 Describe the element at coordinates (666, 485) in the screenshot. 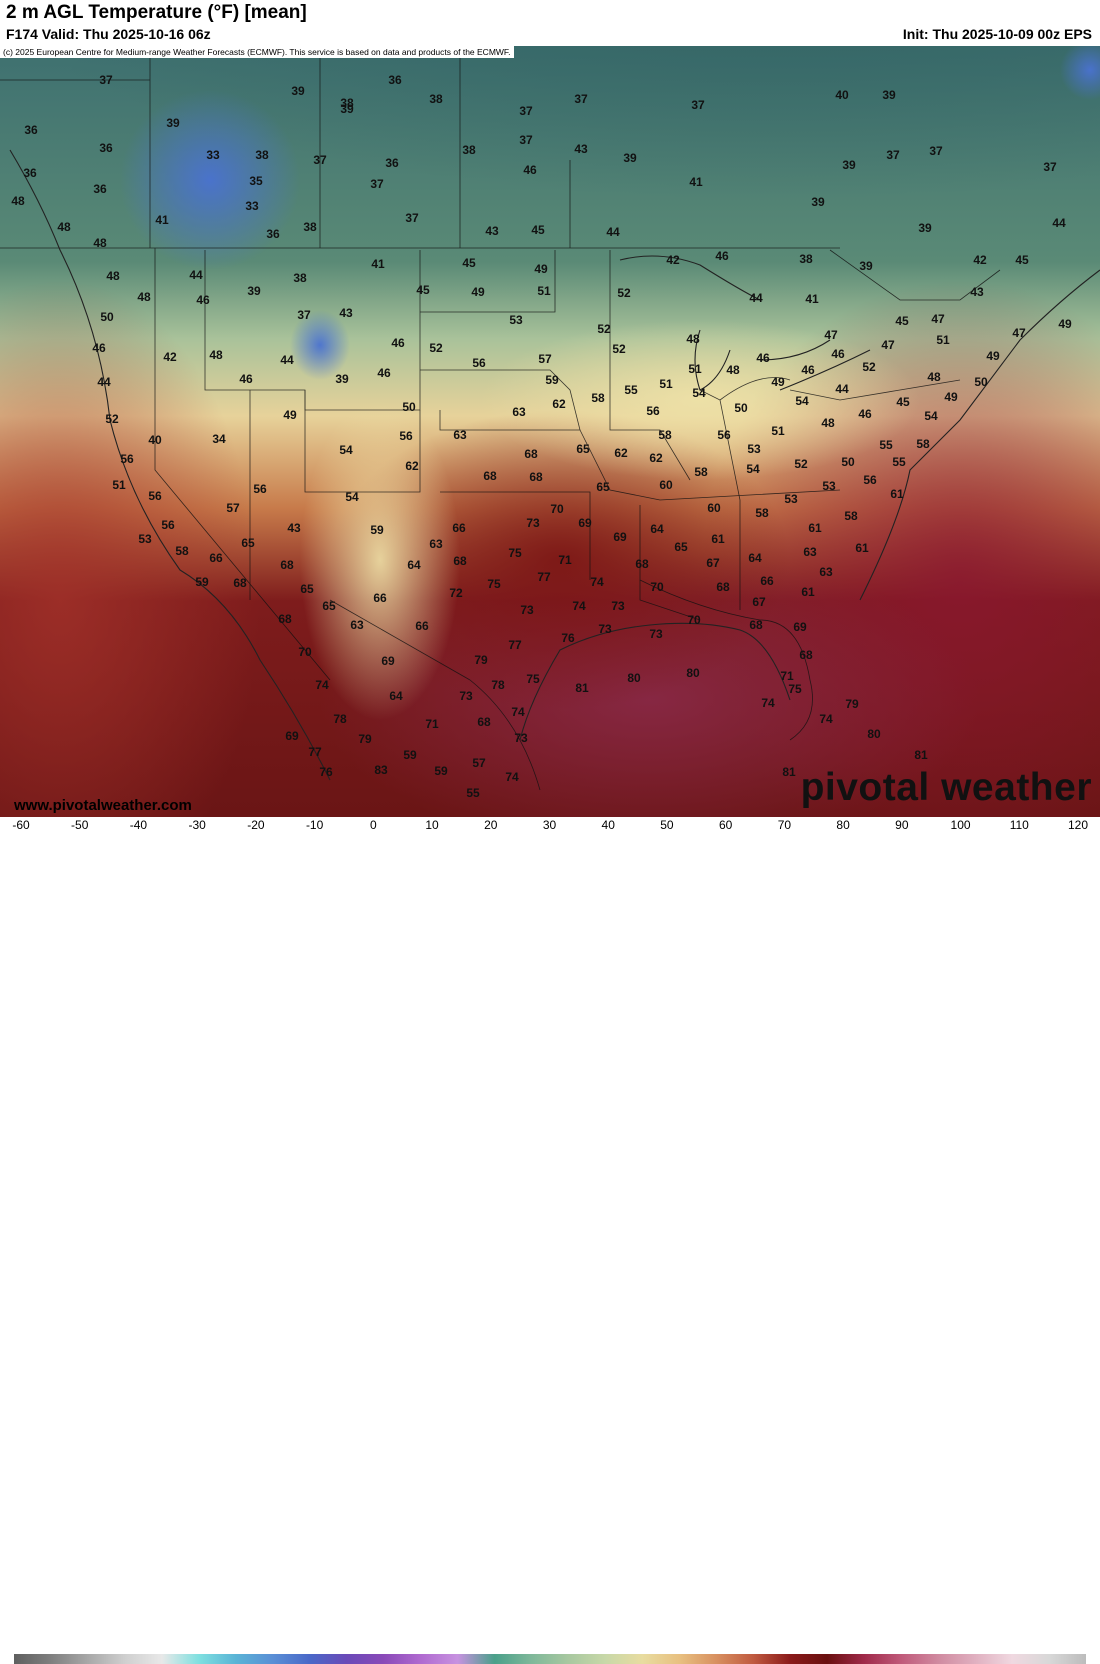

I see `temperature-value: 60` at that location.